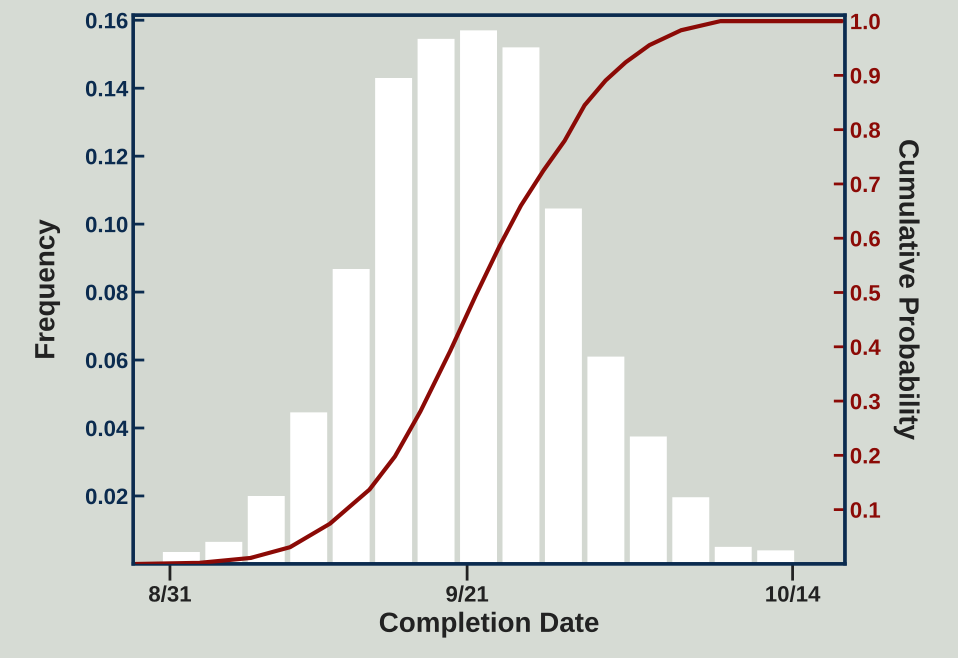  What do you see at coordinates (865, 130) in the screenshot?
I see `y2-tick-label: 0.8` at bounding box center [865, 130].